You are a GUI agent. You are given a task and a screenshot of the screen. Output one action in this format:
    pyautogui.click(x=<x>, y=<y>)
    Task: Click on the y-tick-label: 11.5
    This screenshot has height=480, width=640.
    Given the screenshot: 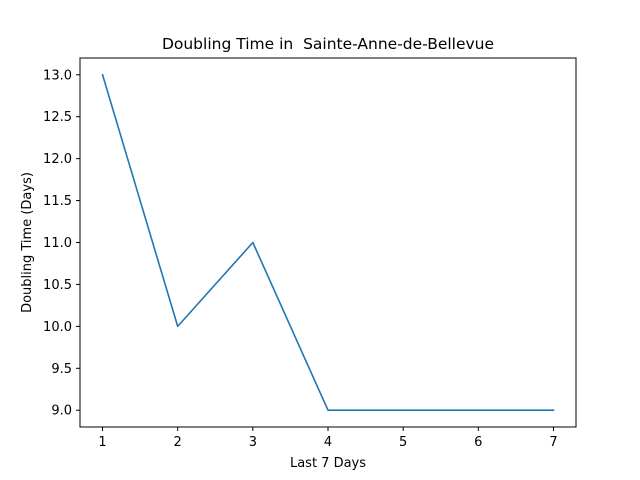 What is the action you would take?
    pyautogui.click(x=57, y=201)
    